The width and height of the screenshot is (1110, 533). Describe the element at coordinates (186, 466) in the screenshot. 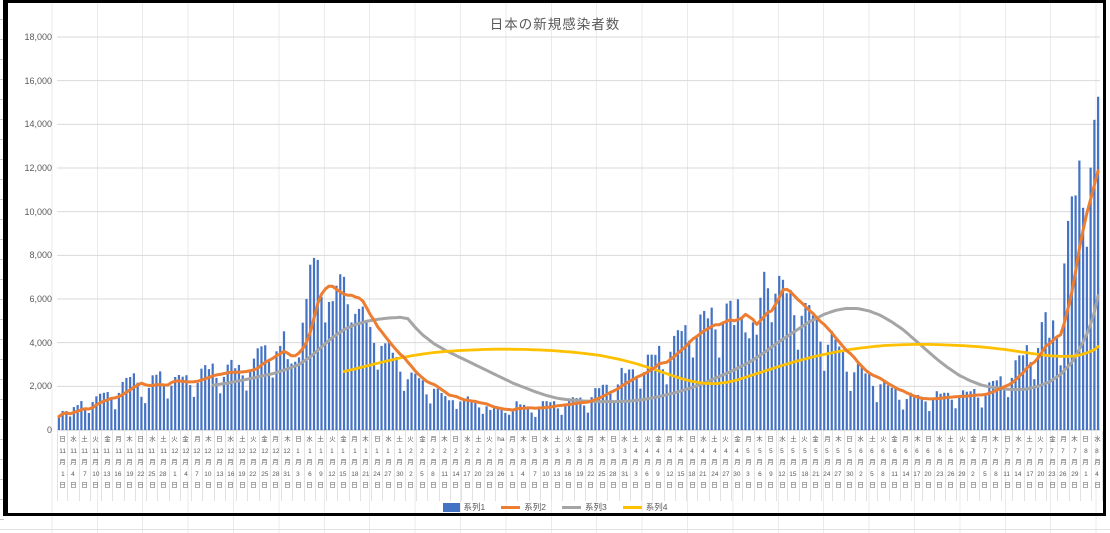

I see `x-tick-label: 金 12 月 4 日` at that location.